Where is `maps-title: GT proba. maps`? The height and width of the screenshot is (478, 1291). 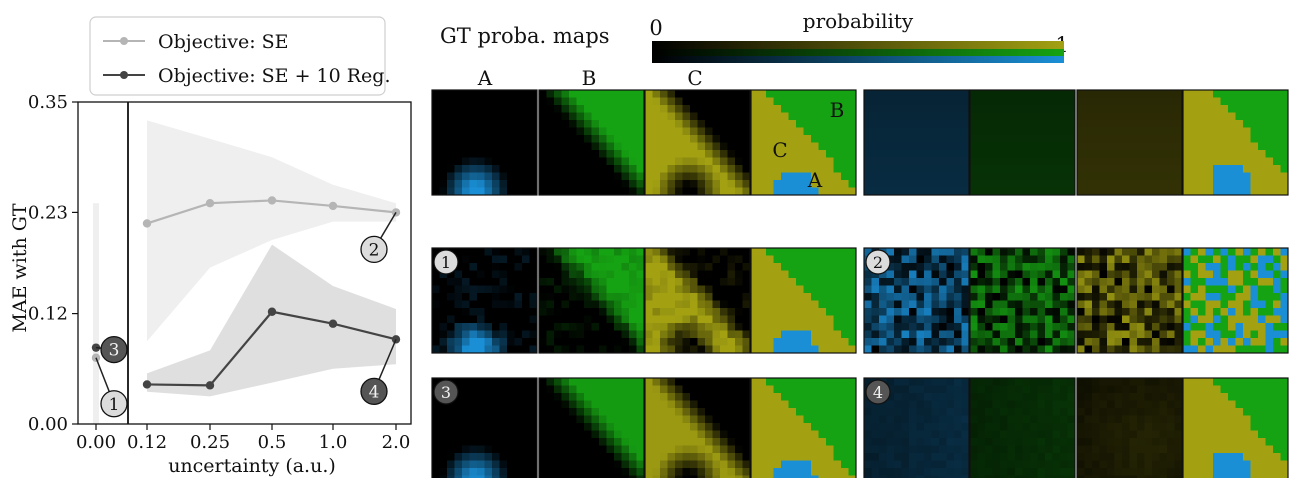 maps-title: GT proba. maps is located at coordinates (525, 36).